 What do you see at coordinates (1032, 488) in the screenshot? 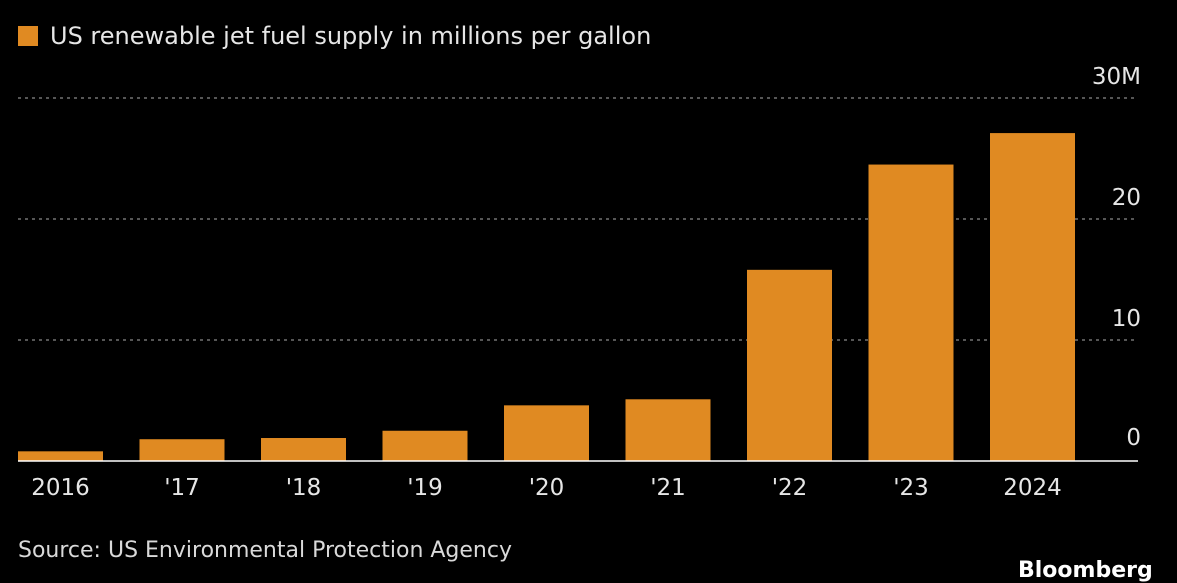
I see `x-tick-label: 2024` at bounding box center [1032, 488].